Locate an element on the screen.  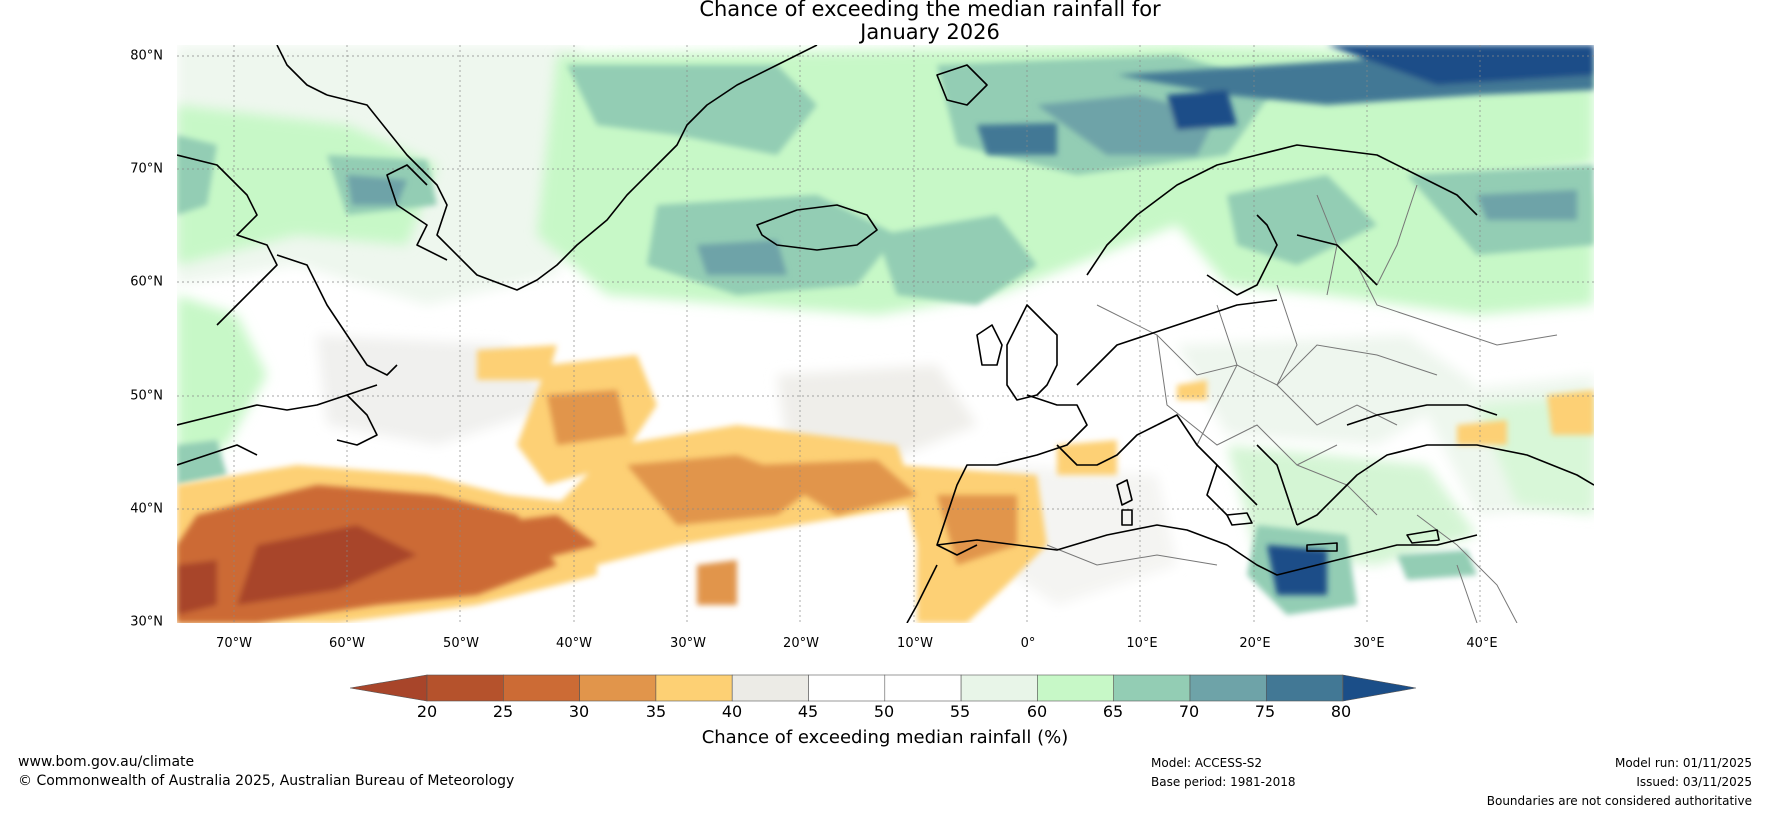
colorbar-tick-45: 45 is located at coordinates (808, 711).